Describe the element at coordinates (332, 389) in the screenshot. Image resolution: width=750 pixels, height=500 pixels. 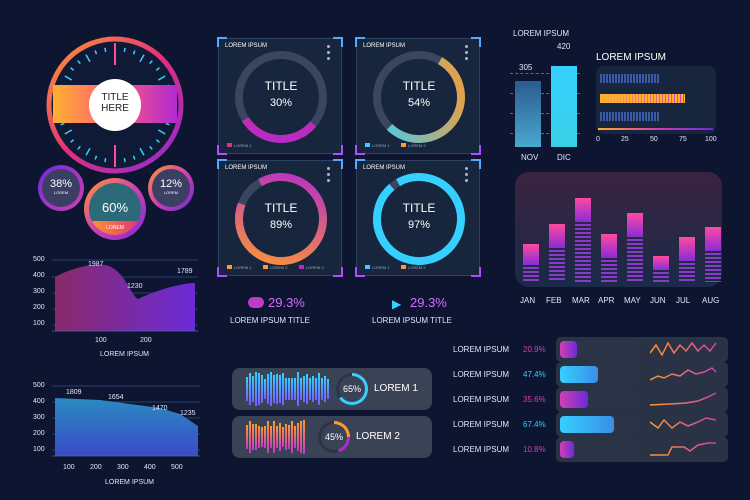
I see `barcode-row-1: 65% LOREM 1` at that location.